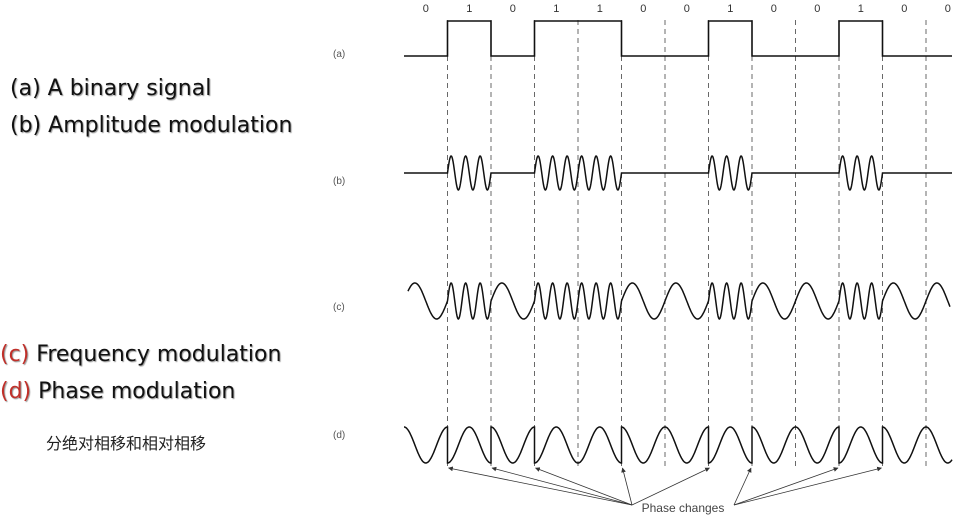 Image resolution: width=953 pixels, height=523 pixels. I want to click on legend-item-frequency-modulation: (c) Frequency modulation, so click(140, 354).